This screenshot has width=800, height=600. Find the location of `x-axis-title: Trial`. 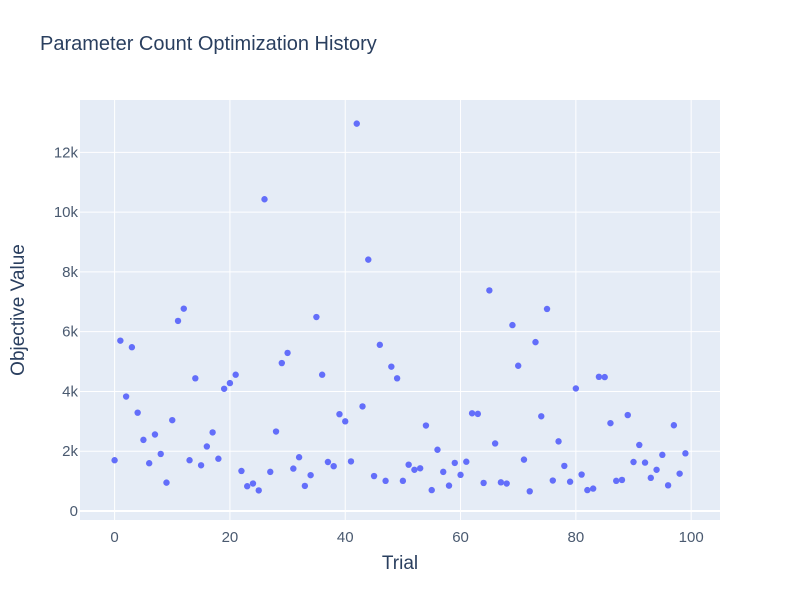

x-axis-title: Trial is located at coordinates (400, 563).